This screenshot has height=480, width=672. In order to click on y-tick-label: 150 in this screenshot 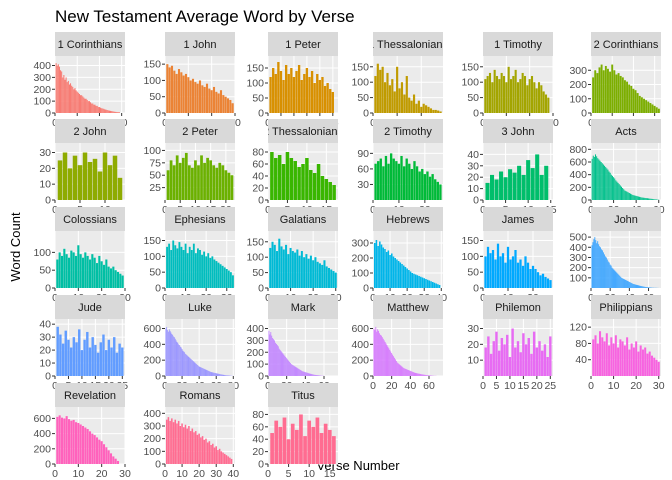, I will do `click(152, 65)`.